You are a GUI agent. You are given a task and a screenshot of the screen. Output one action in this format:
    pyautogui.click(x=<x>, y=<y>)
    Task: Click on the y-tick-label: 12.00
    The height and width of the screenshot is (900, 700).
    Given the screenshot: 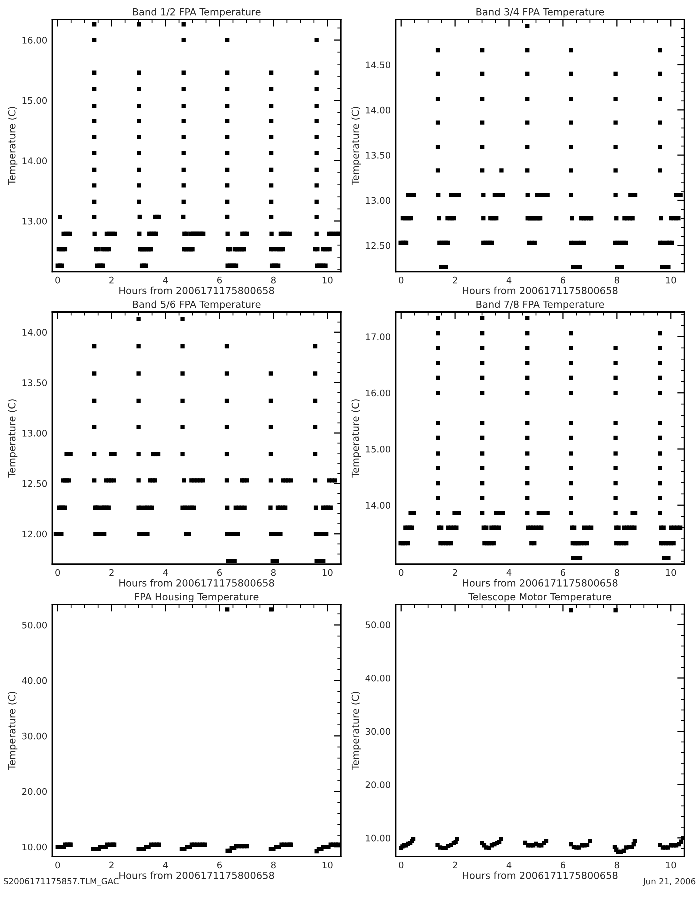 What is the action you would take?
    pyautogui.click(x=35, y=534)
    